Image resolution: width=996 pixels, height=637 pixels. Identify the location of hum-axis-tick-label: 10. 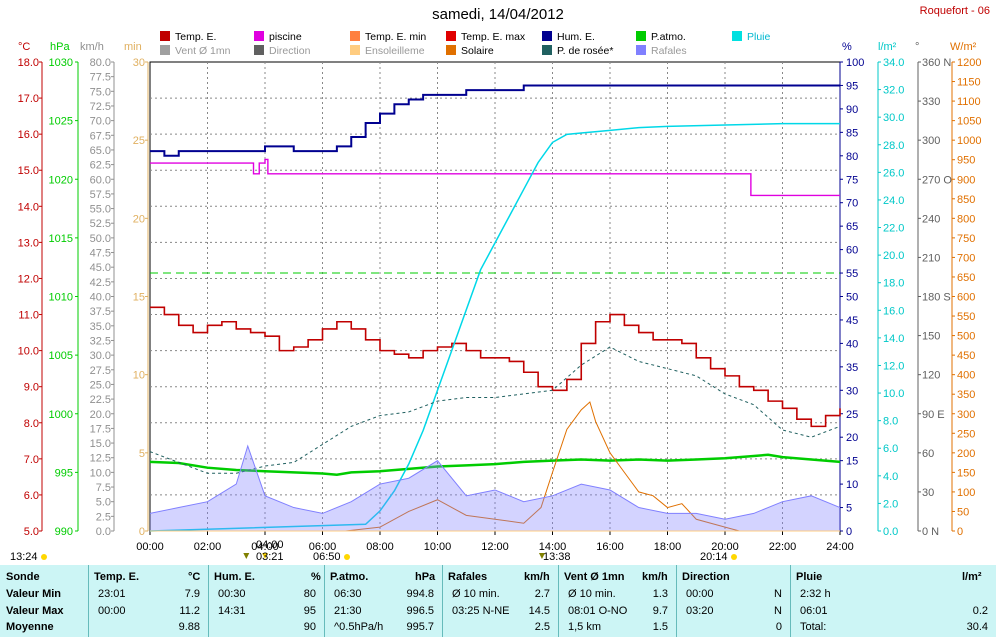
(852, 485).